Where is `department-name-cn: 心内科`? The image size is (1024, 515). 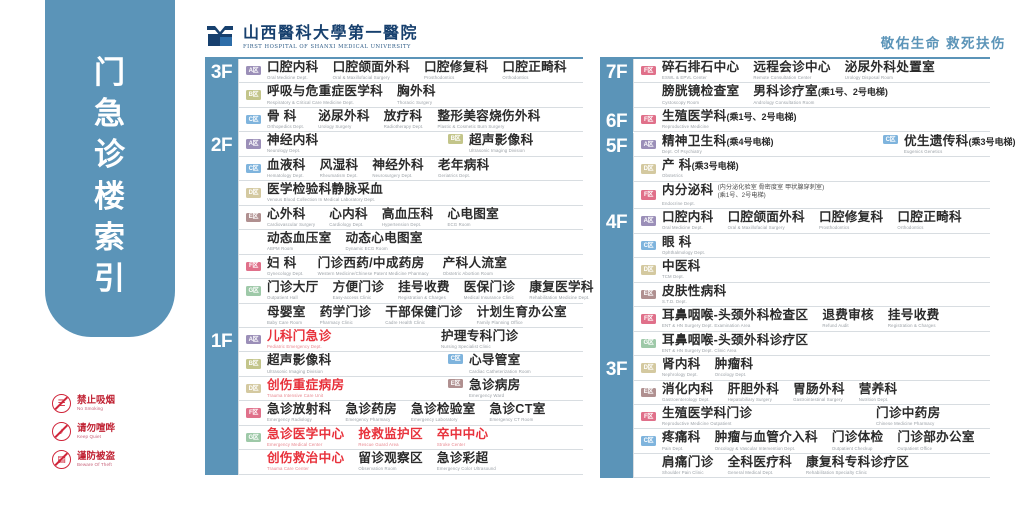 department-name-cn: 心内科 is located at coordinates (348, 213).